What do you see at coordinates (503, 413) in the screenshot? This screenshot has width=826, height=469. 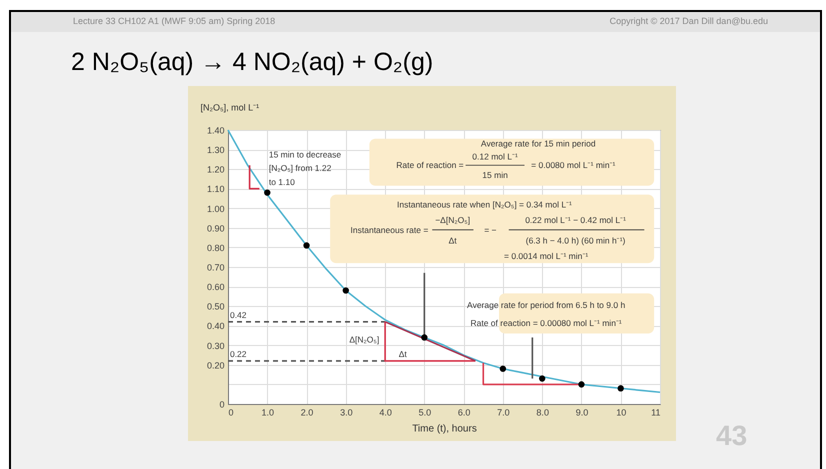 I see `x-tick-label: 7.0` at bounding box center [503, 413].